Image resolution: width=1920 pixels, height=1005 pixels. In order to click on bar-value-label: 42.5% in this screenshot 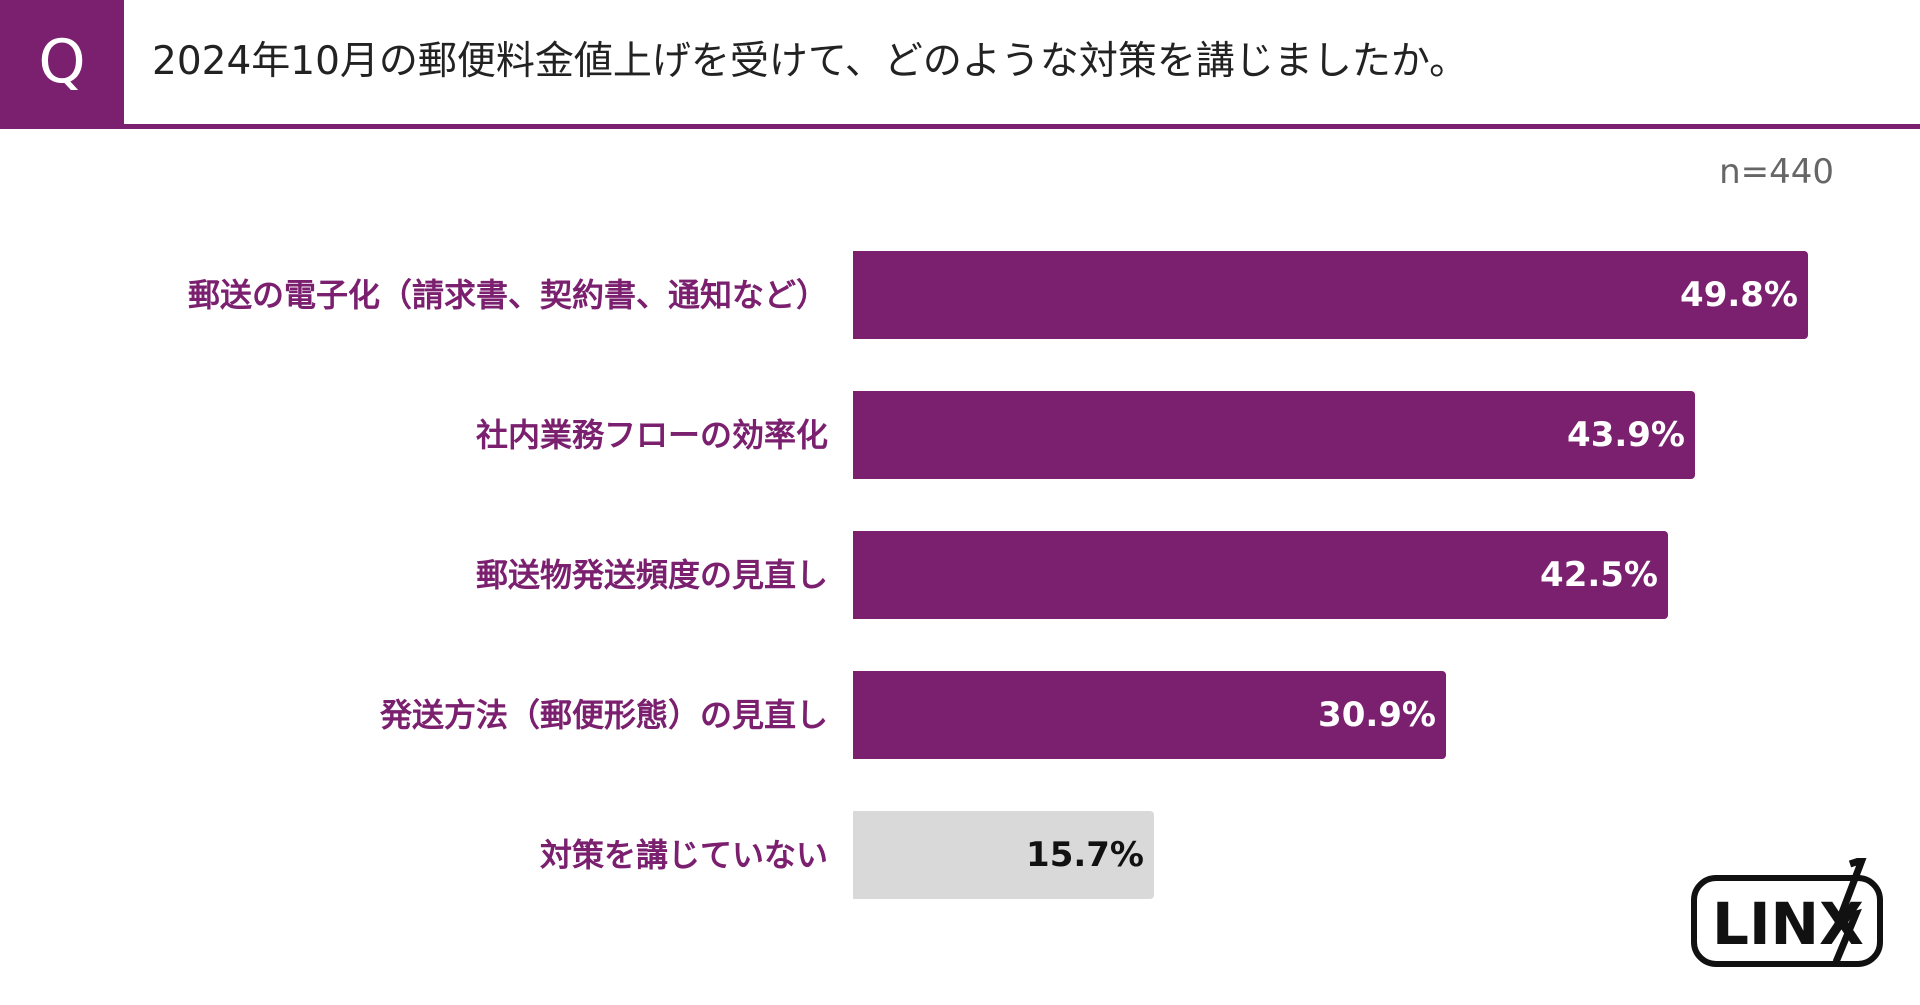, I will do `click(1599, 575)`.